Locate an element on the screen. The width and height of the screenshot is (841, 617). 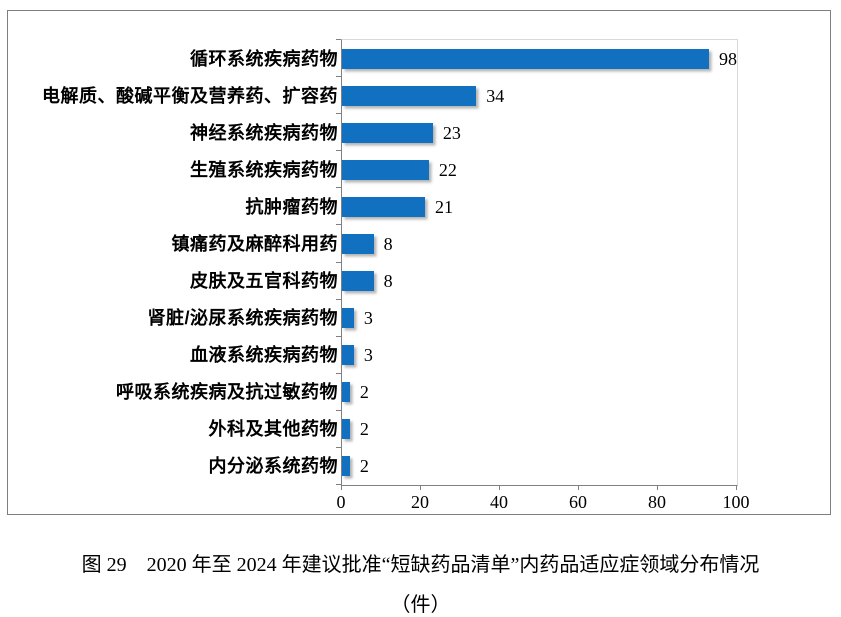
x-axis-tick-label: 20 is located at coordinates (420, 502).